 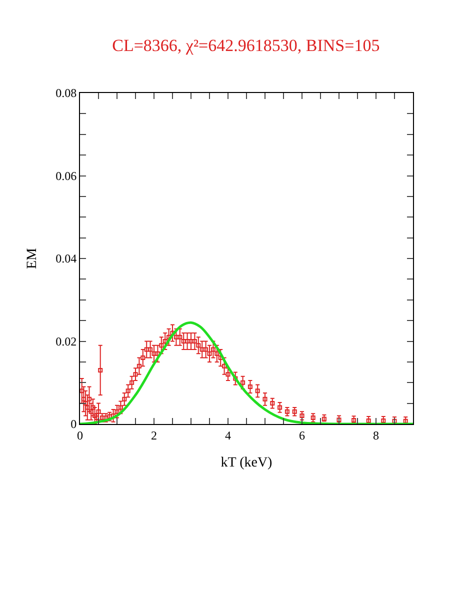 I want to click on x-tick-label: 8, so click(x=376, y=435).